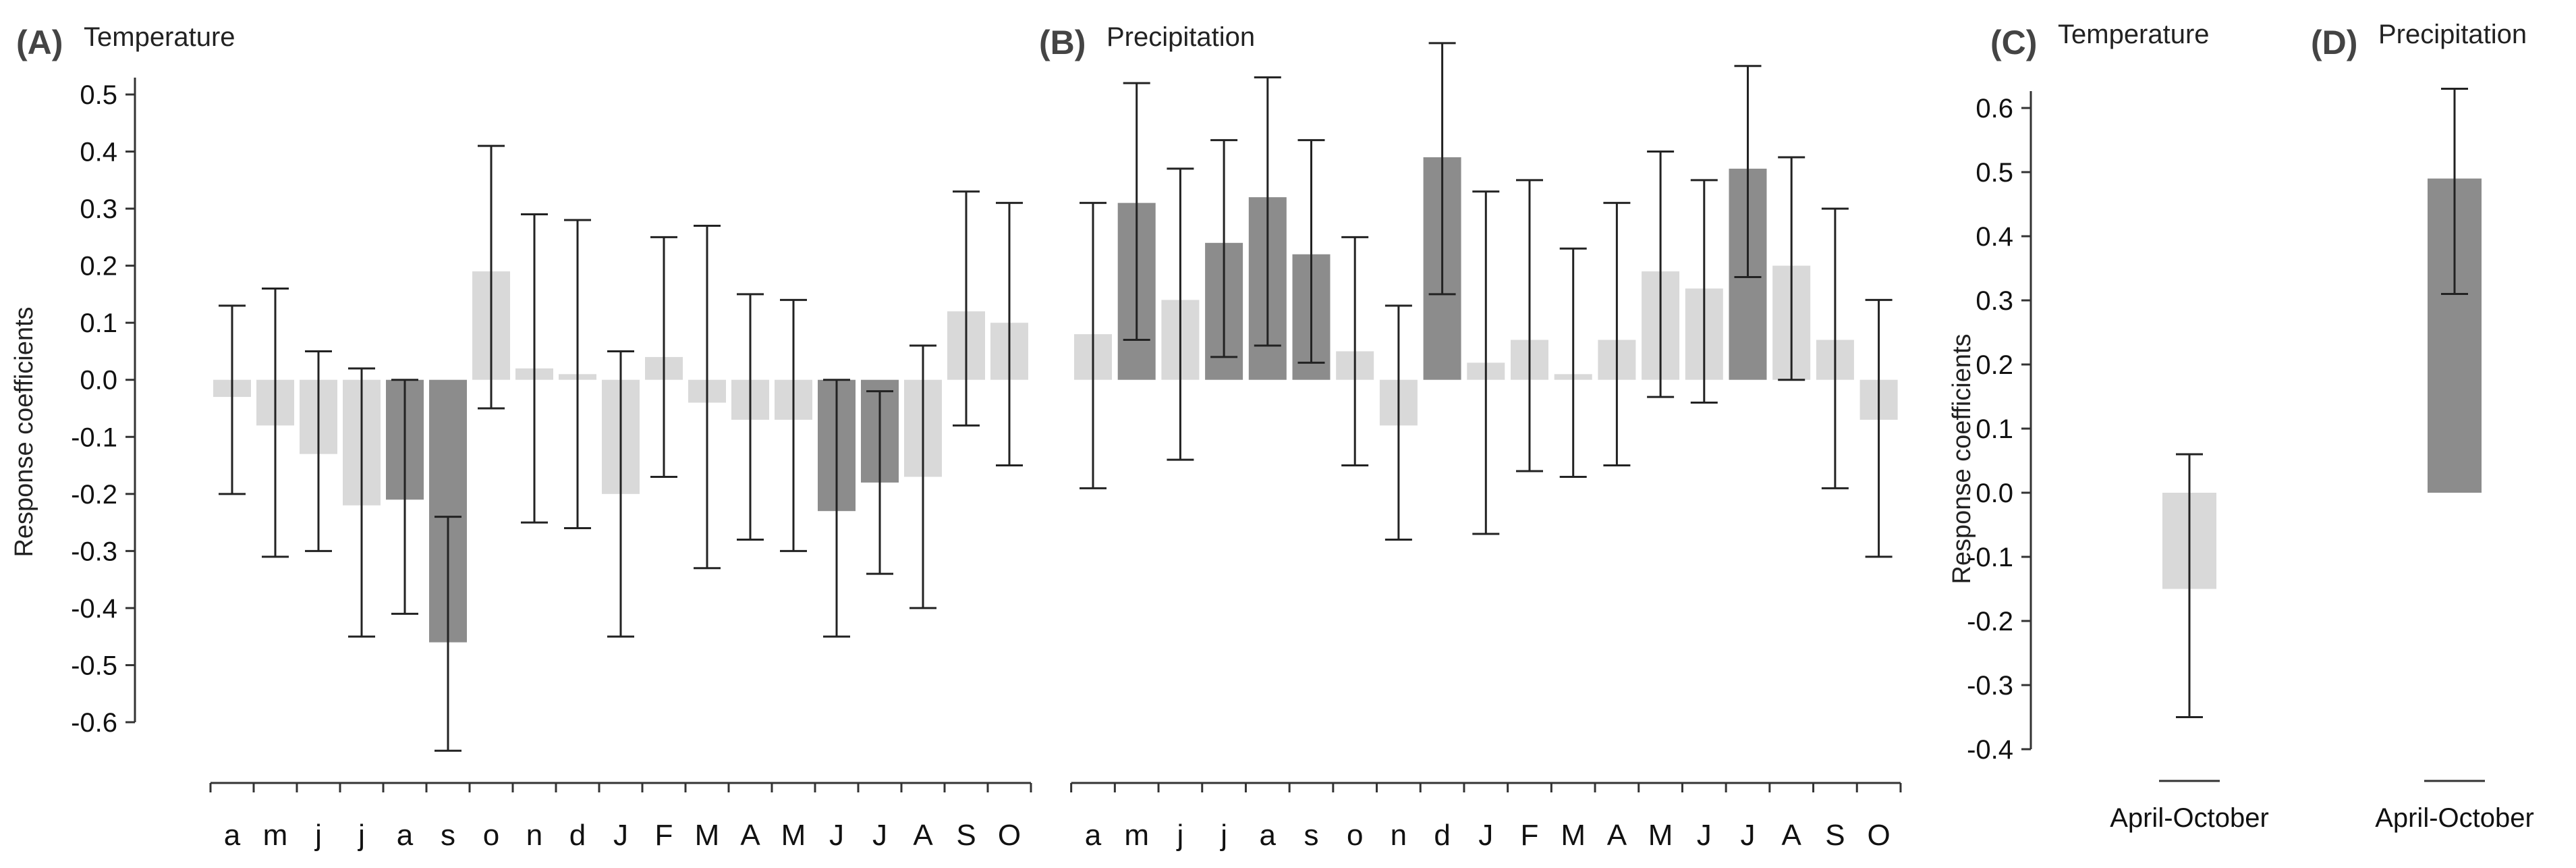 Image resolution: width=2576 pixels, height=868 pixels. Describe the element at coordinates (94, 723) in the screenshot. I see `y-tick-label: -0.6` at that location.